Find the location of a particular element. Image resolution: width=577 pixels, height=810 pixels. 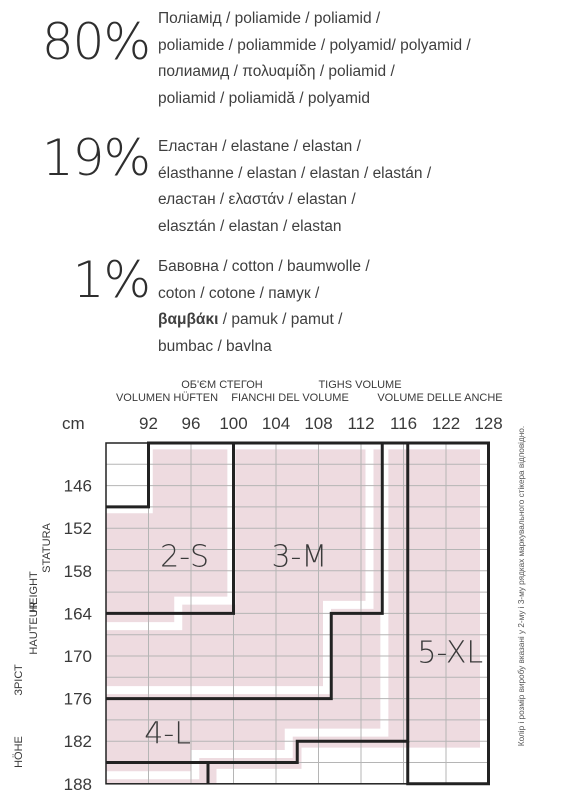

hip-value-label: 128 is located at coordinates (488, 423).